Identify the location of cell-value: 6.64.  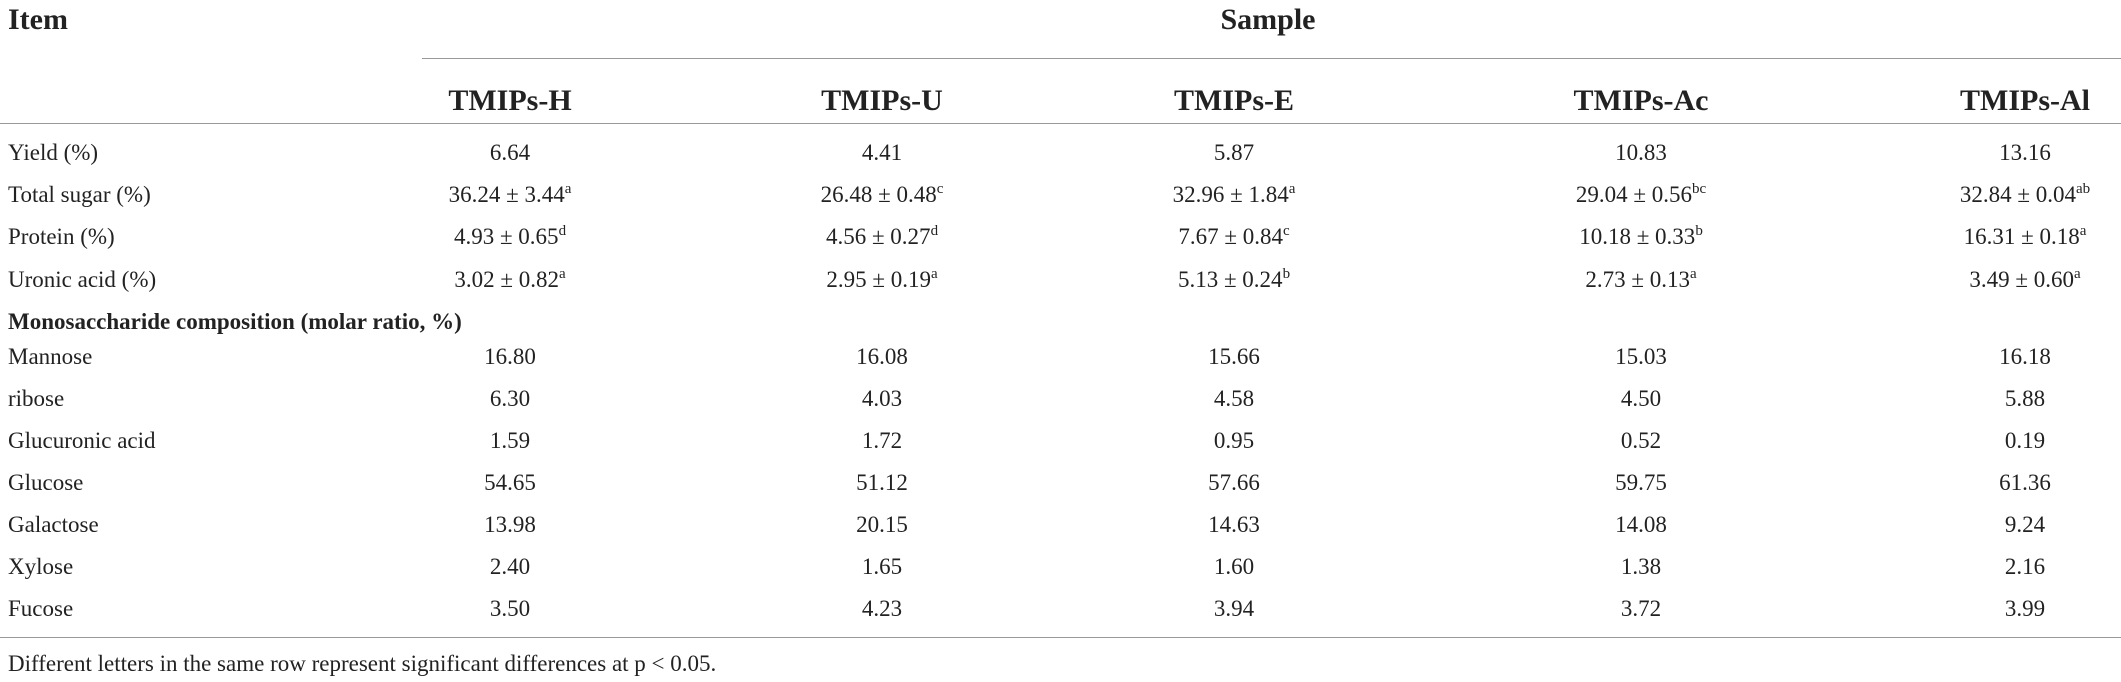
(510, 152).